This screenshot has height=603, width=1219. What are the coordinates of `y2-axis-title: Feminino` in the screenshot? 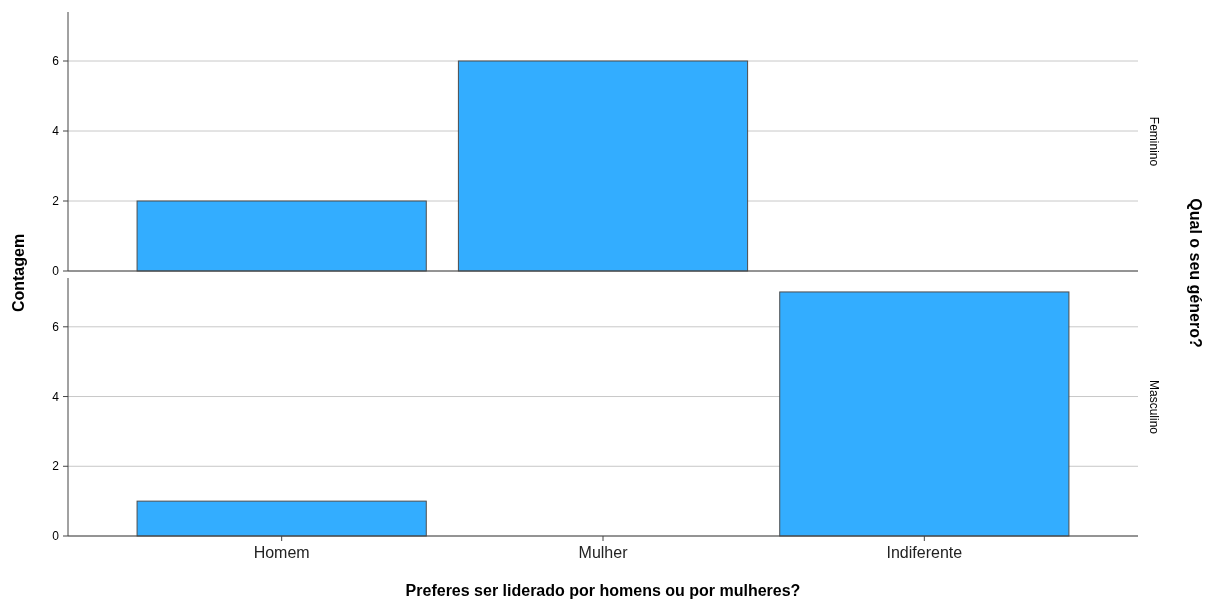 It's located at (1154, 141).